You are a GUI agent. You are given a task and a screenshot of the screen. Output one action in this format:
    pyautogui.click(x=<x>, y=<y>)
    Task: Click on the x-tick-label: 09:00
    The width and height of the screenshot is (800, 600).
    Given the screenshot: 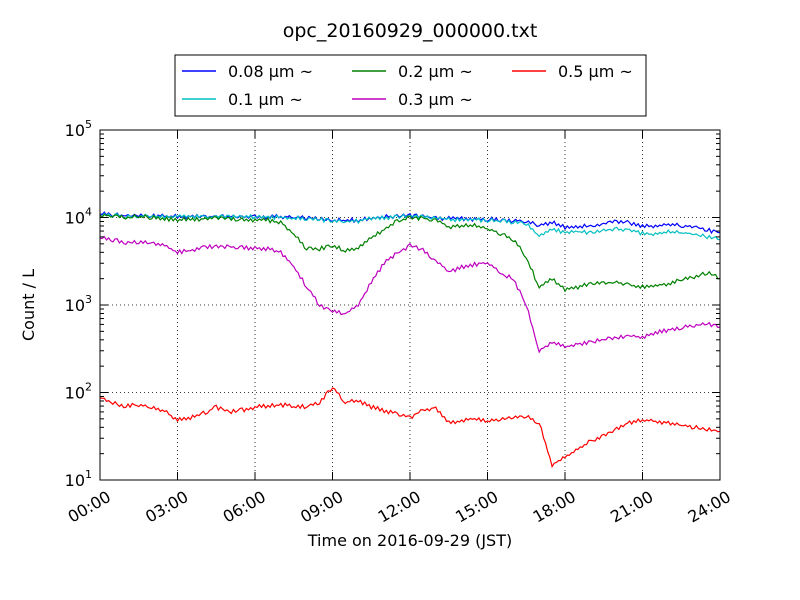 What is the action you would take?
    pyautogui.click(x=321, y=507)
    